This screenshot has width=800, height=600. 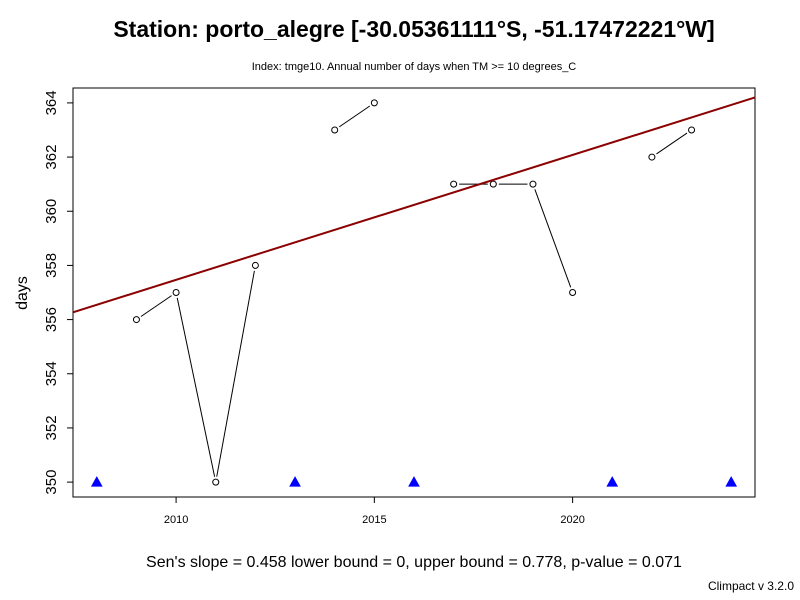 What do you see at coordinates (51, 211) in the screenshot?
I see `y-tick-label: 360` at bounding box center [51, 211].